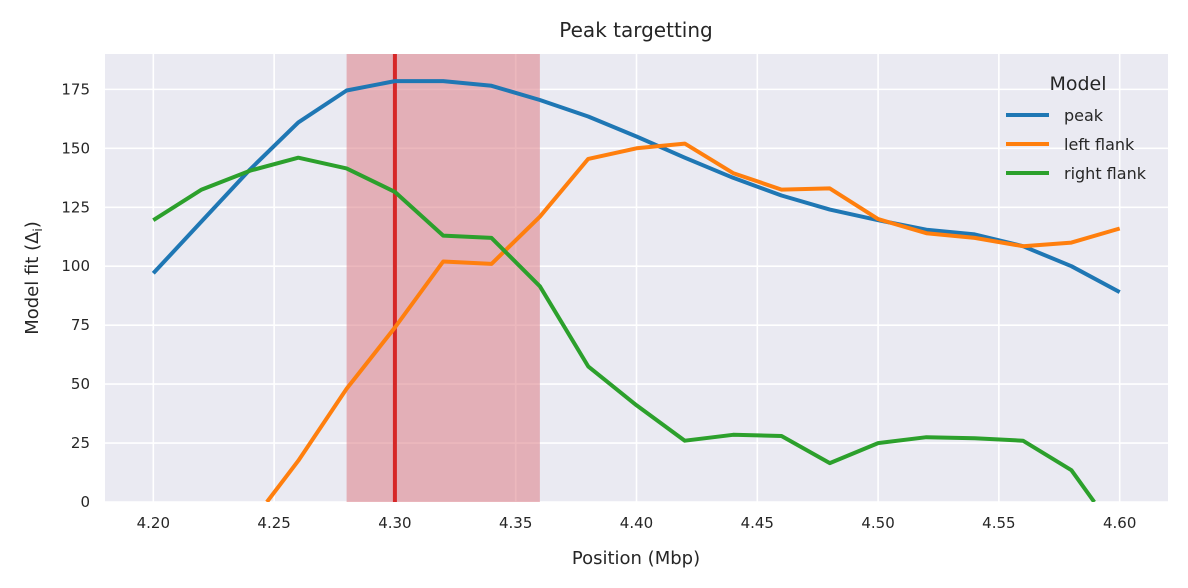  Describe the element at coordinates (515, 523) in the screenshot. I see `x-tick-label: 4.35` at that location.